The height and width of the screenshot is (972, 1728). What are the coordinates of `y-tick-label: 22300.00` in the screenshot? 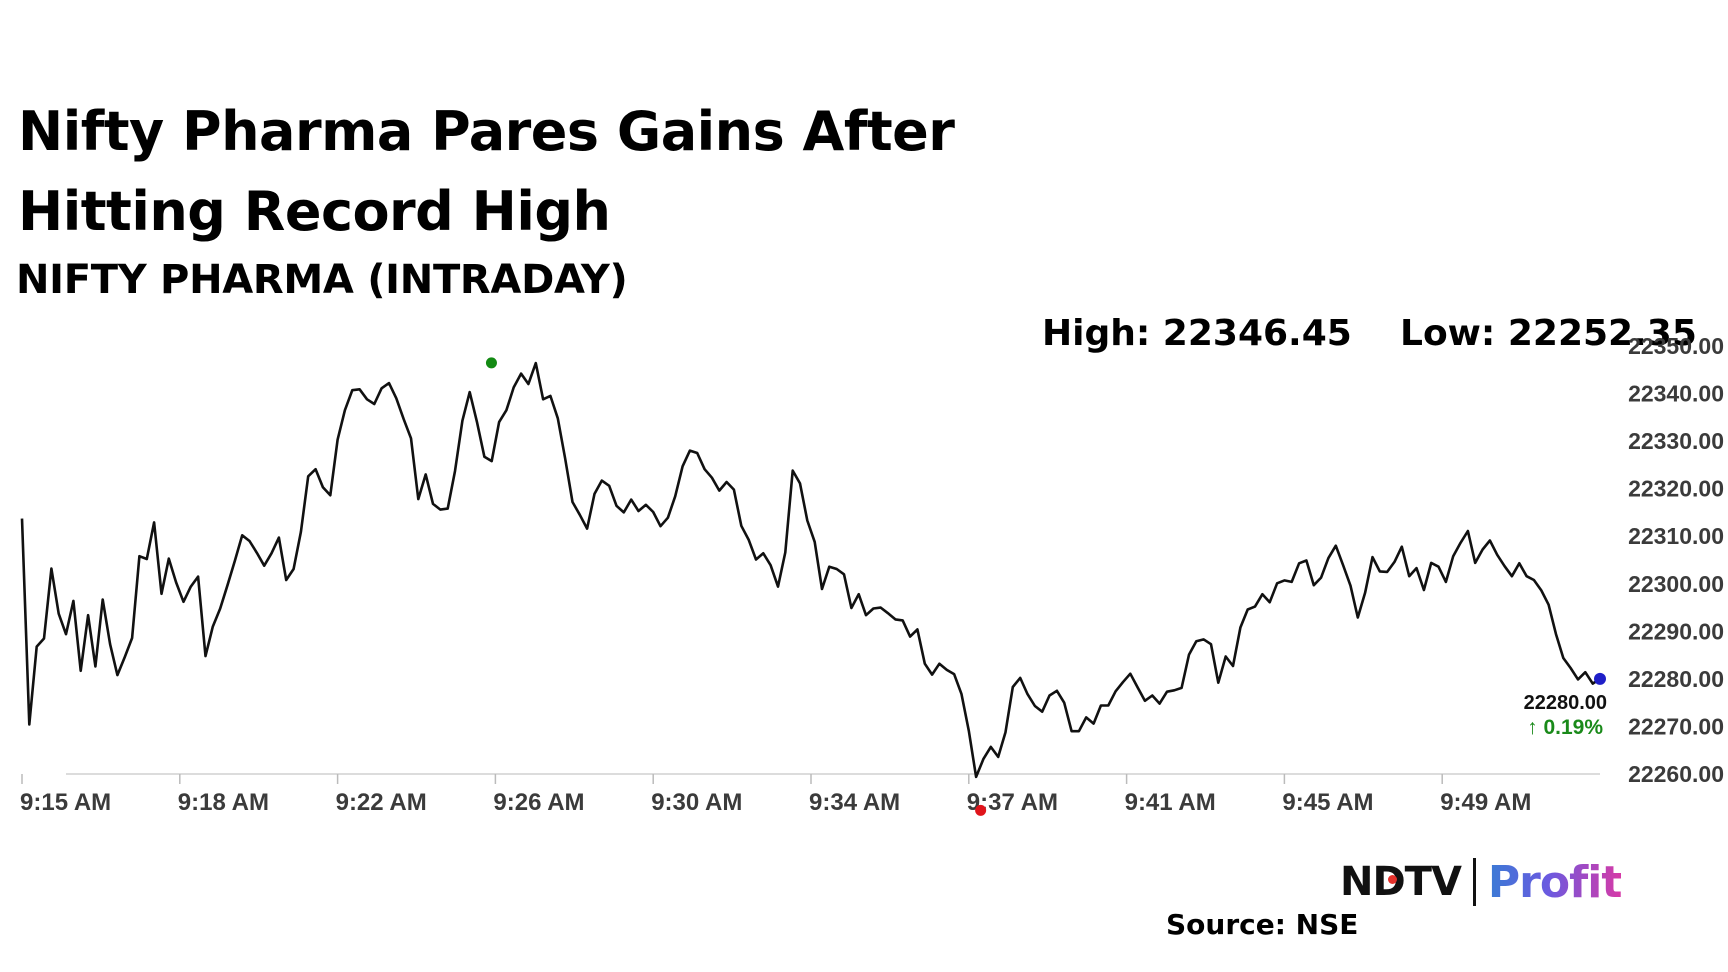 It's located at (1676, 584).